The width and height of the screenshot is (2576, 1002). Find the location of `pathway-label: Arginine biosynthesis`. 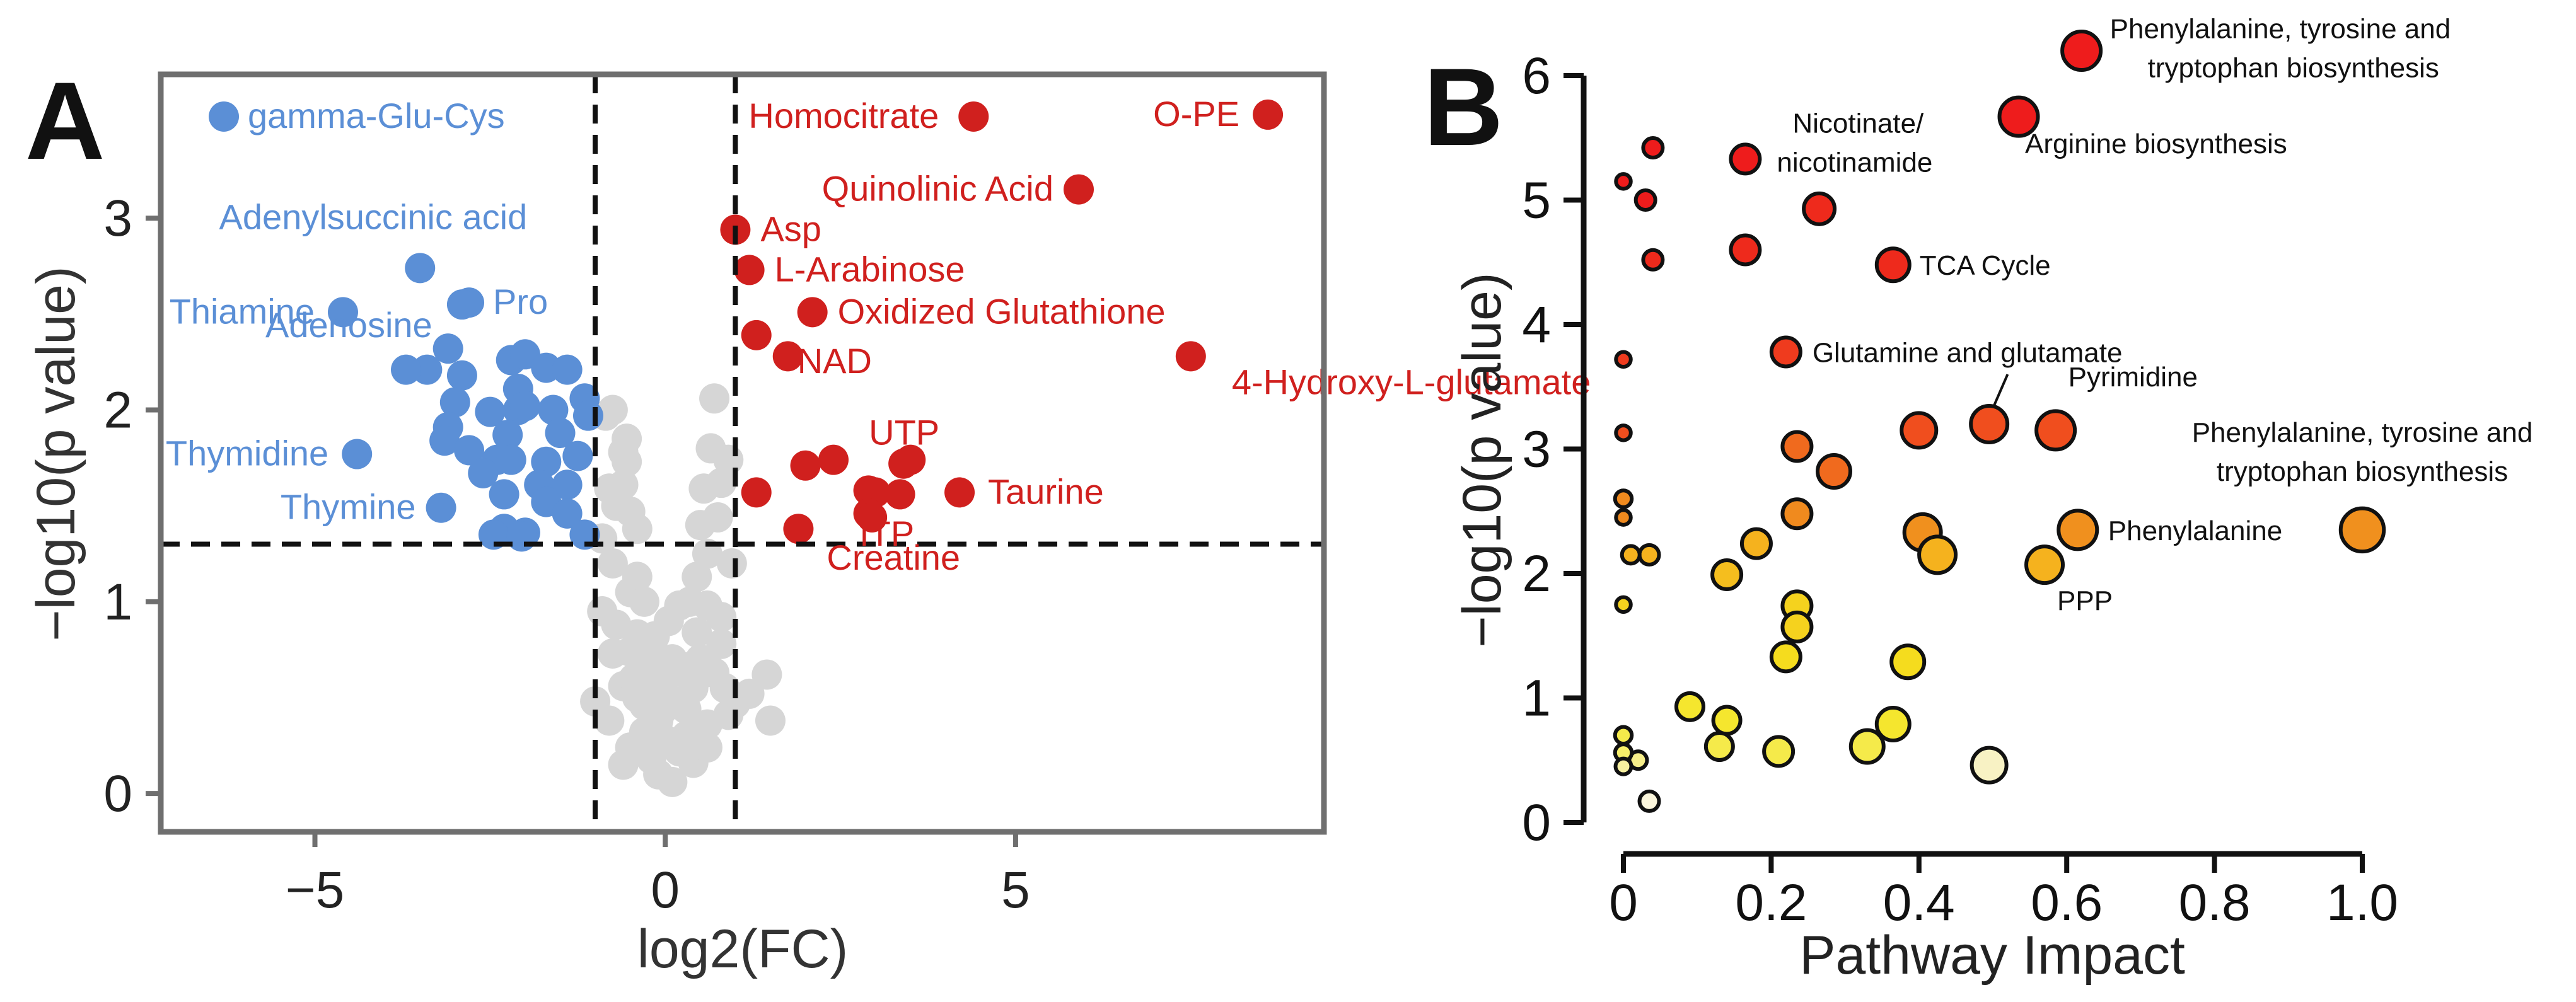

pathway-label: Arginine biosynthesis is located at coordinates (2156, 144).